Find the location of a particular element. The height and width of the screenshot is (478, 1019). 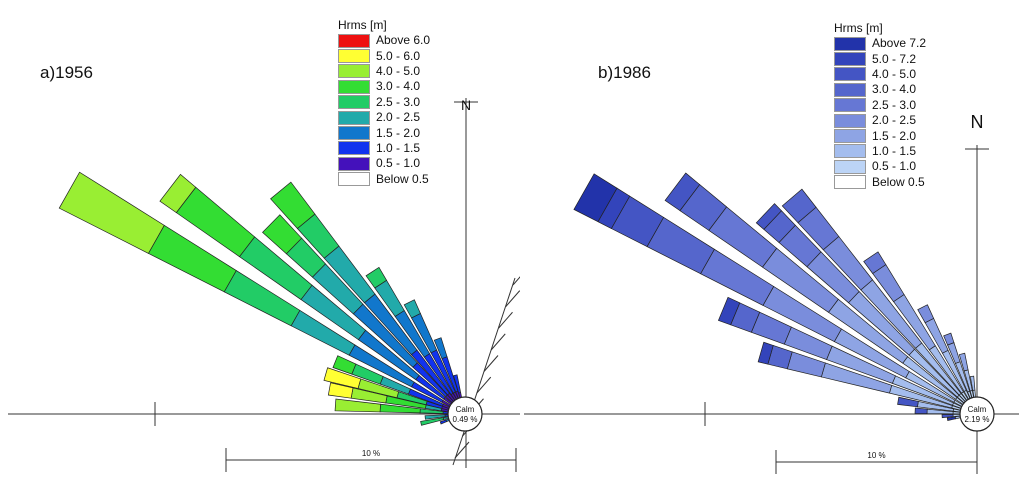

legend-label: Above 7.2 is located at coordinates (899, 43).